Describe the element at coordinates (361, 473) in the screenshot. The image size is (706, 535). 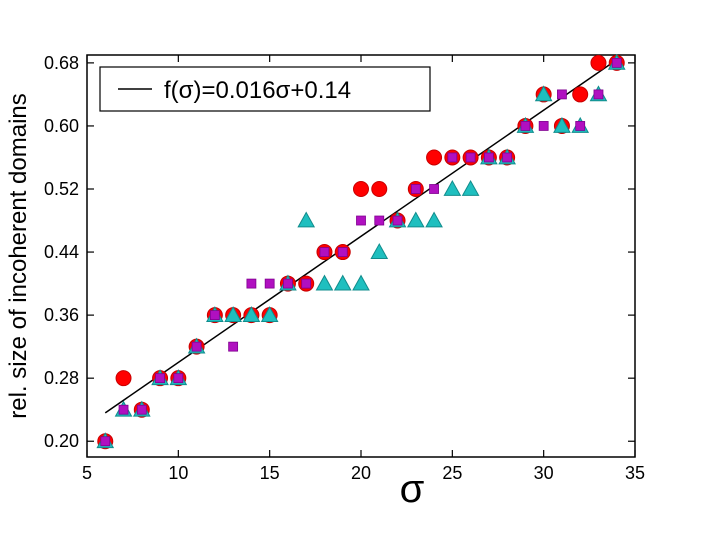
I see `x-tick-label: 20` at that location.